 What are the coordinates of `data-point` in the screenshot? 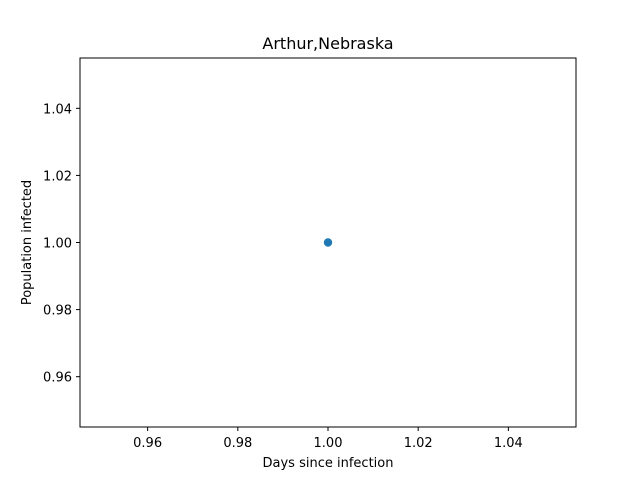 It's located at (328, 242).